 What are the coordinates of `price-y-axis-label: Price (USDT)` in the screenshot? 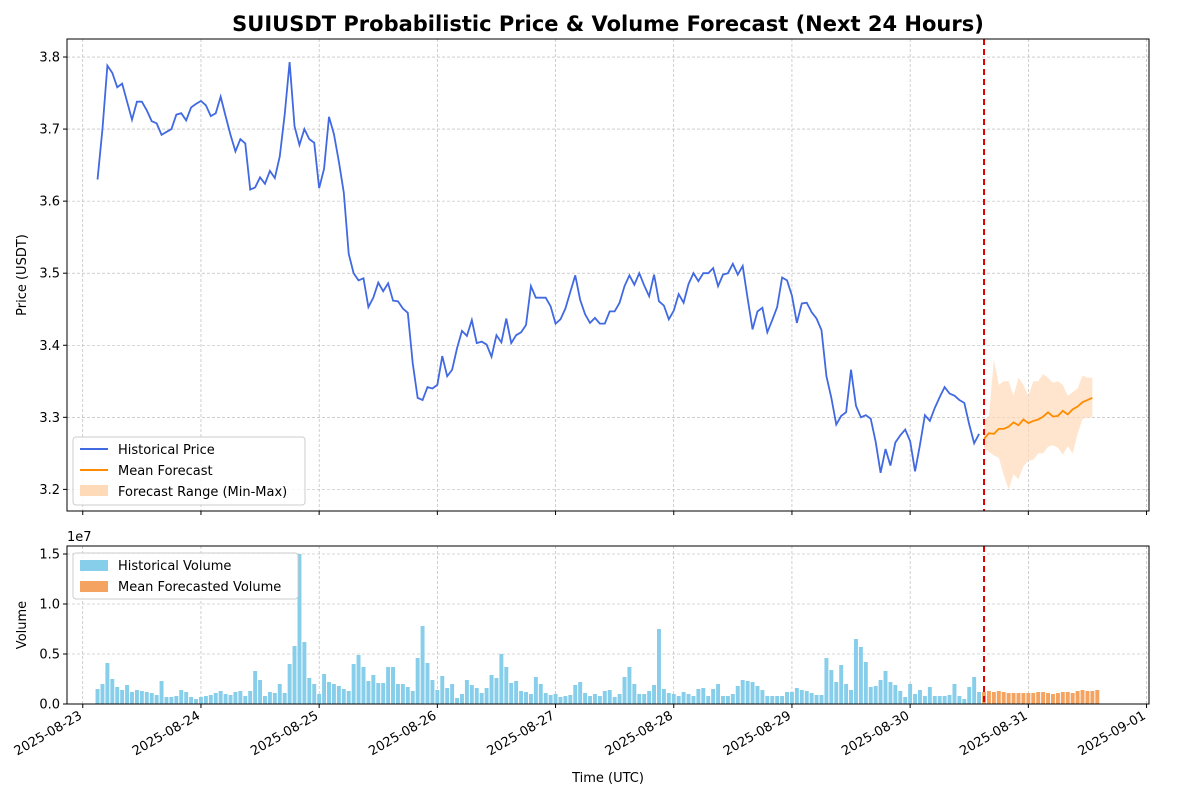 It's located at (22, 275).